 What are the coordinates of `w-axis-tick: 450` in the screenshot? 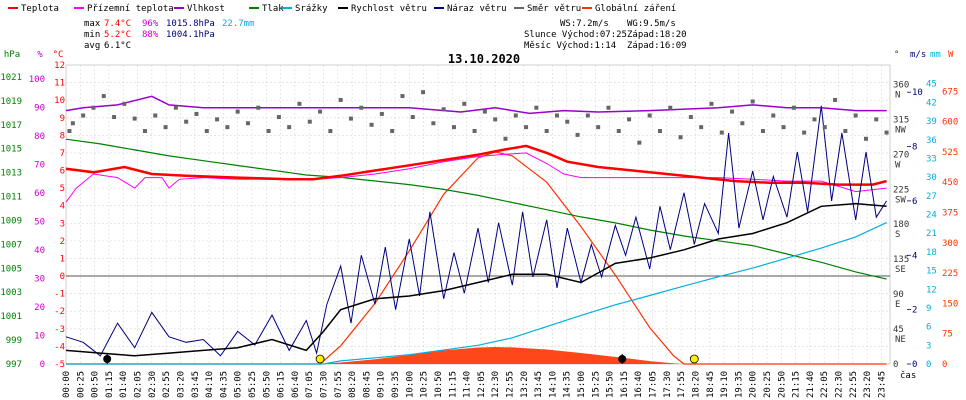 It's located at (950, 183).